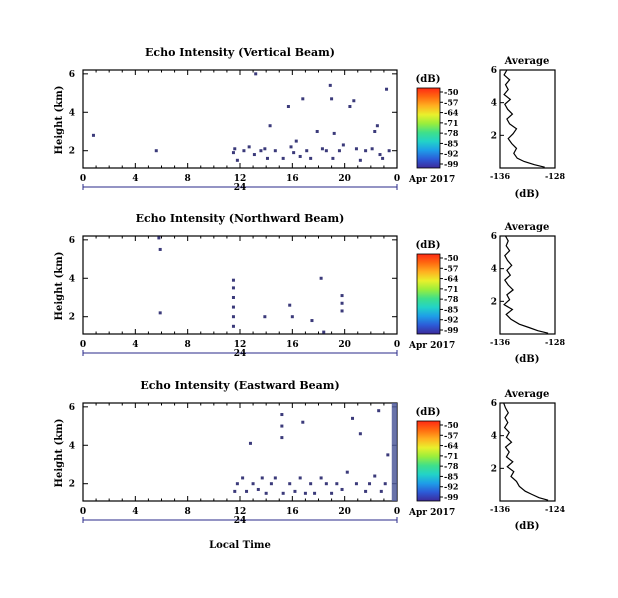 Image resolution: width=618 pixels, height=598 pixels. Describe the element at coordinates (524, 118) in the screenshot. I see `average-profile-line` at that location.